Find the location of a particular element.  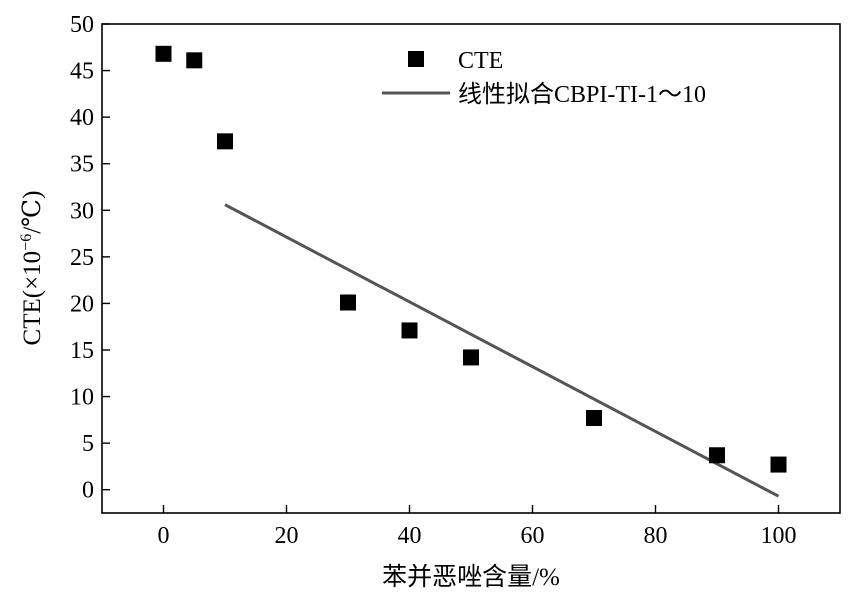

y-tick-label: 50 is located at coordinates (82, 25).